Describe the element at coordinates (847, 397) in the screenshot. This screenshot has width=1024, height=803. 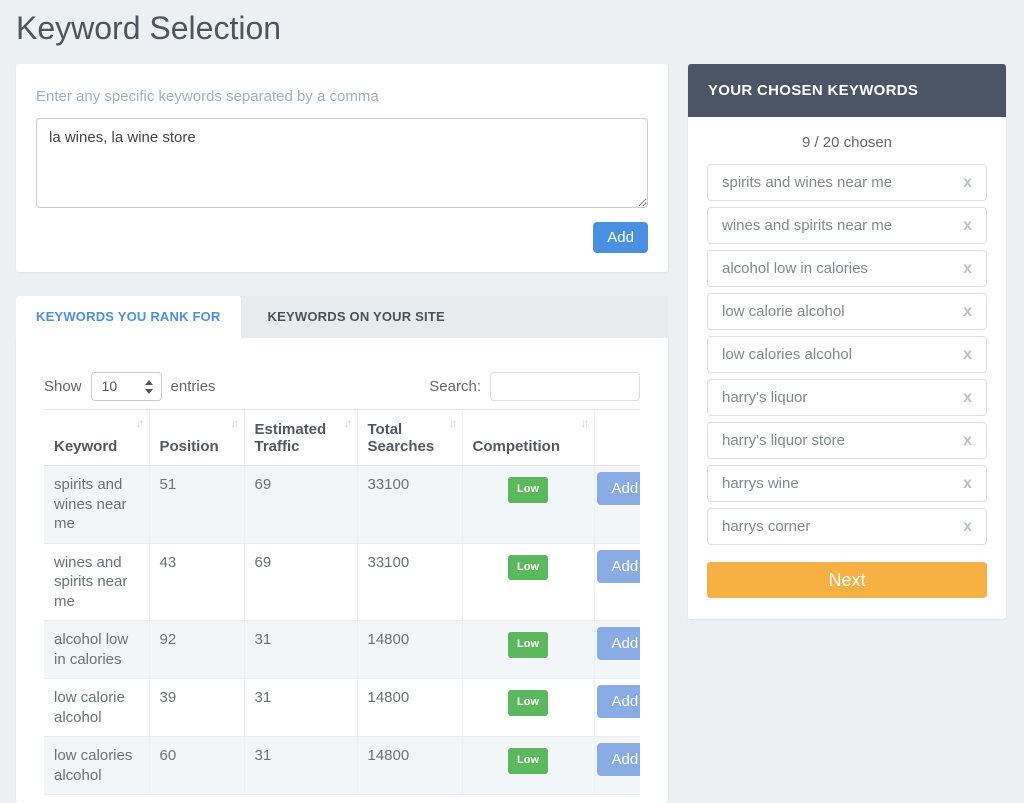
I see `chosen-keyword-chip: harry's liquor x` at that location.